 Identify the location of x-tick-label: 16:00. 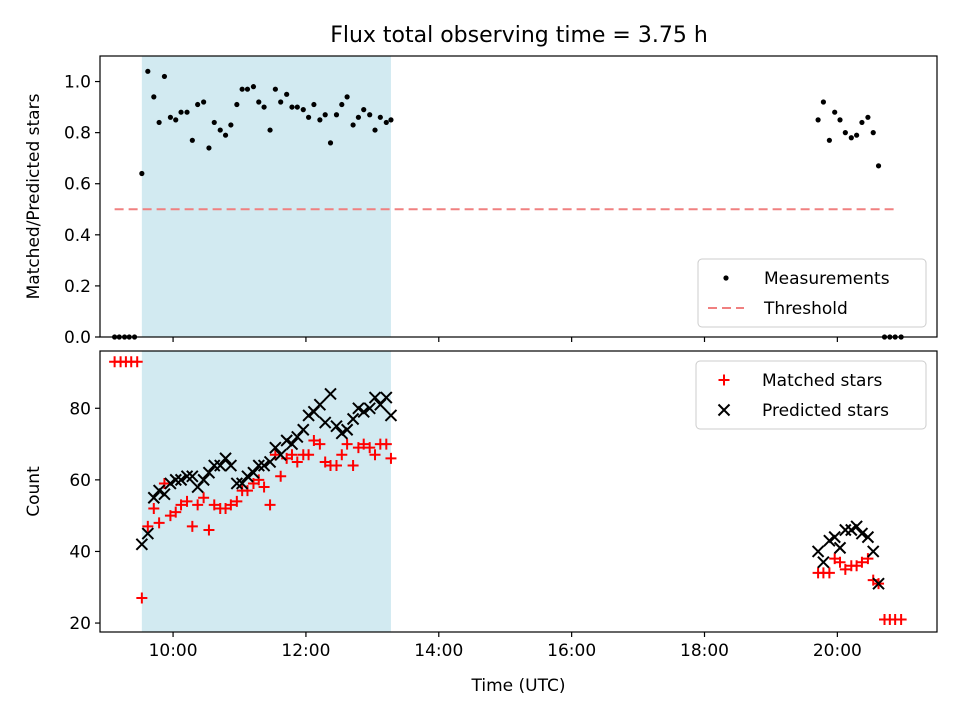
(571, 651).